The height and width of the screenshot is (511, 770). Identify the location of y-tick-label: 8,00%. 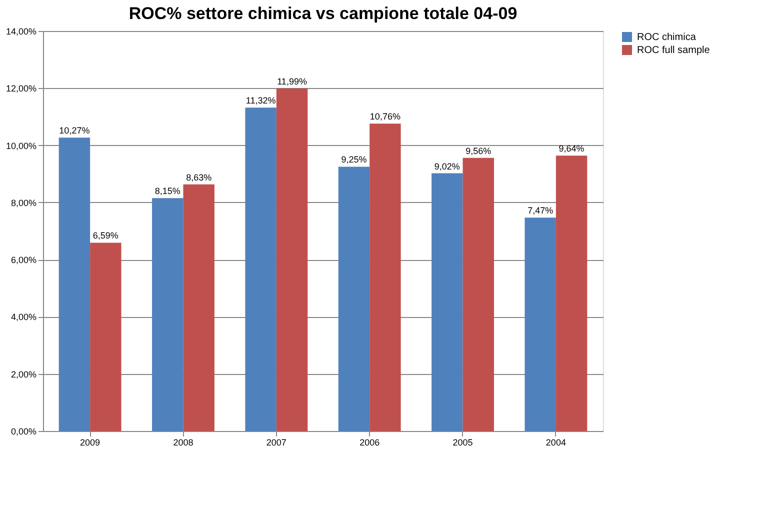
(23, 203).